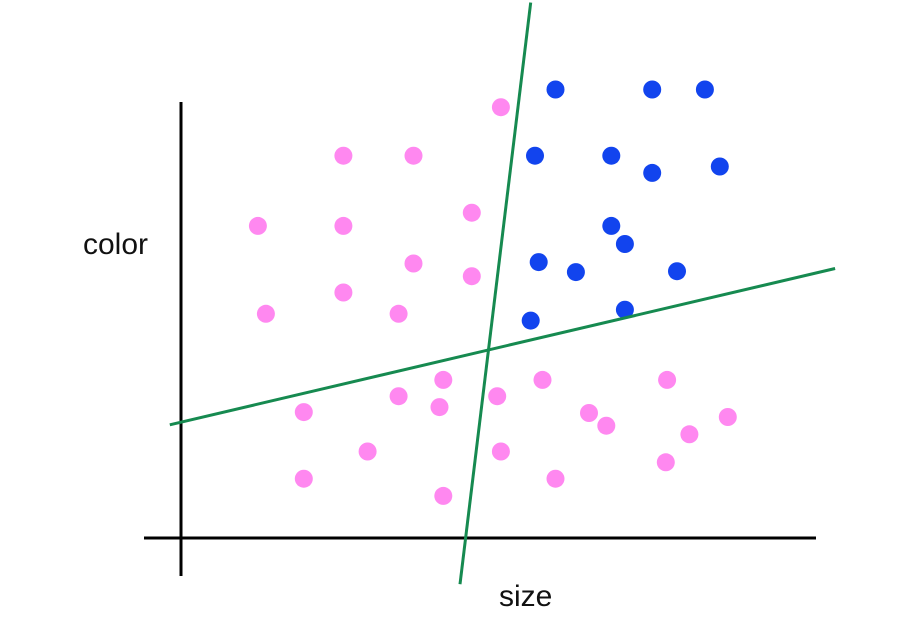 Image resolution: width=914 pixels, height=644 pixels. Describe the element at coordinates (115, 244) in the screenshot. I see `y-axis-label: color` at that location.